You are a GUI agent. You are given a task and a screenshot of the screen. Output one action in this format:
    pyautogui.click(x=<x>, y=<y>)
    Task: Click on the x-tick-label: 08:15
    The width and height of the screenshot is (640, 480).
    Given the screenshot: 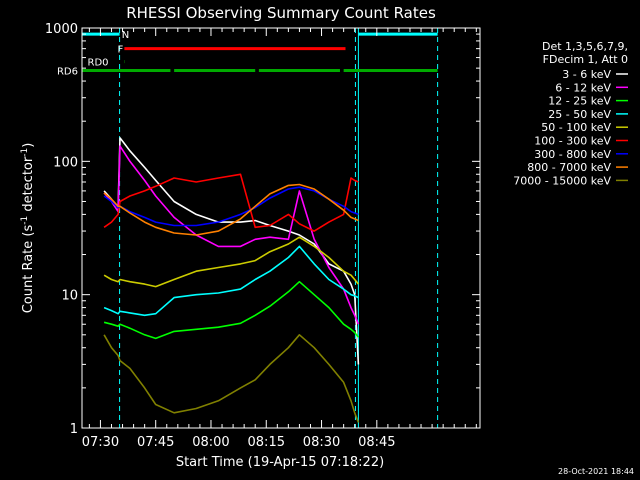 What is the action you would take?
    pyautogui.click(x=266, y=442)
    